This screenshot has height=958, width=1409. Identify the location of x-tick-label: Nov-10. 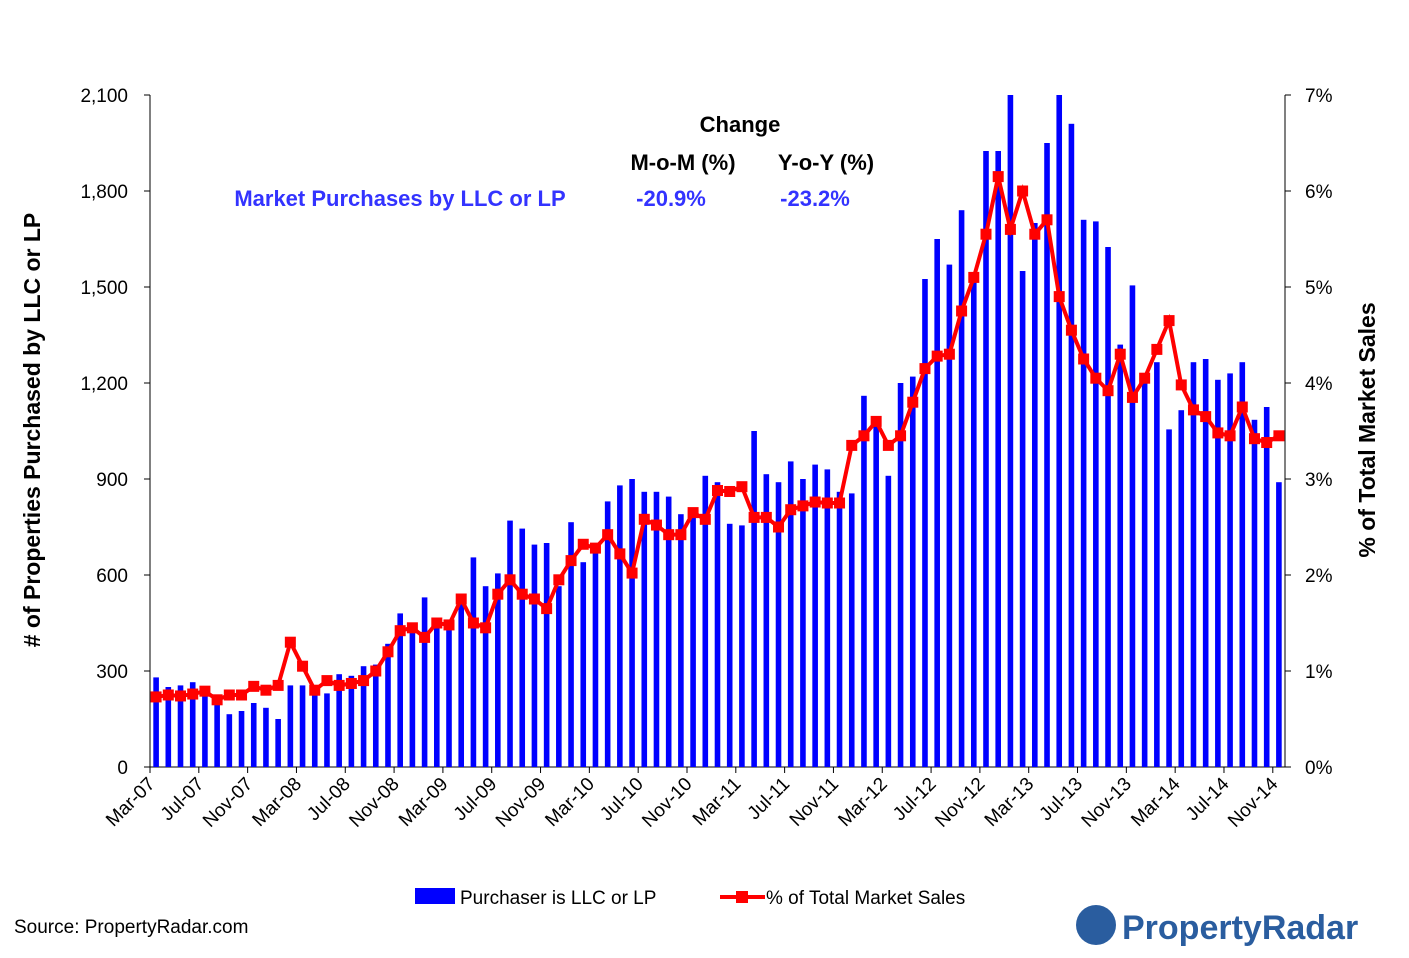
(667, 803).